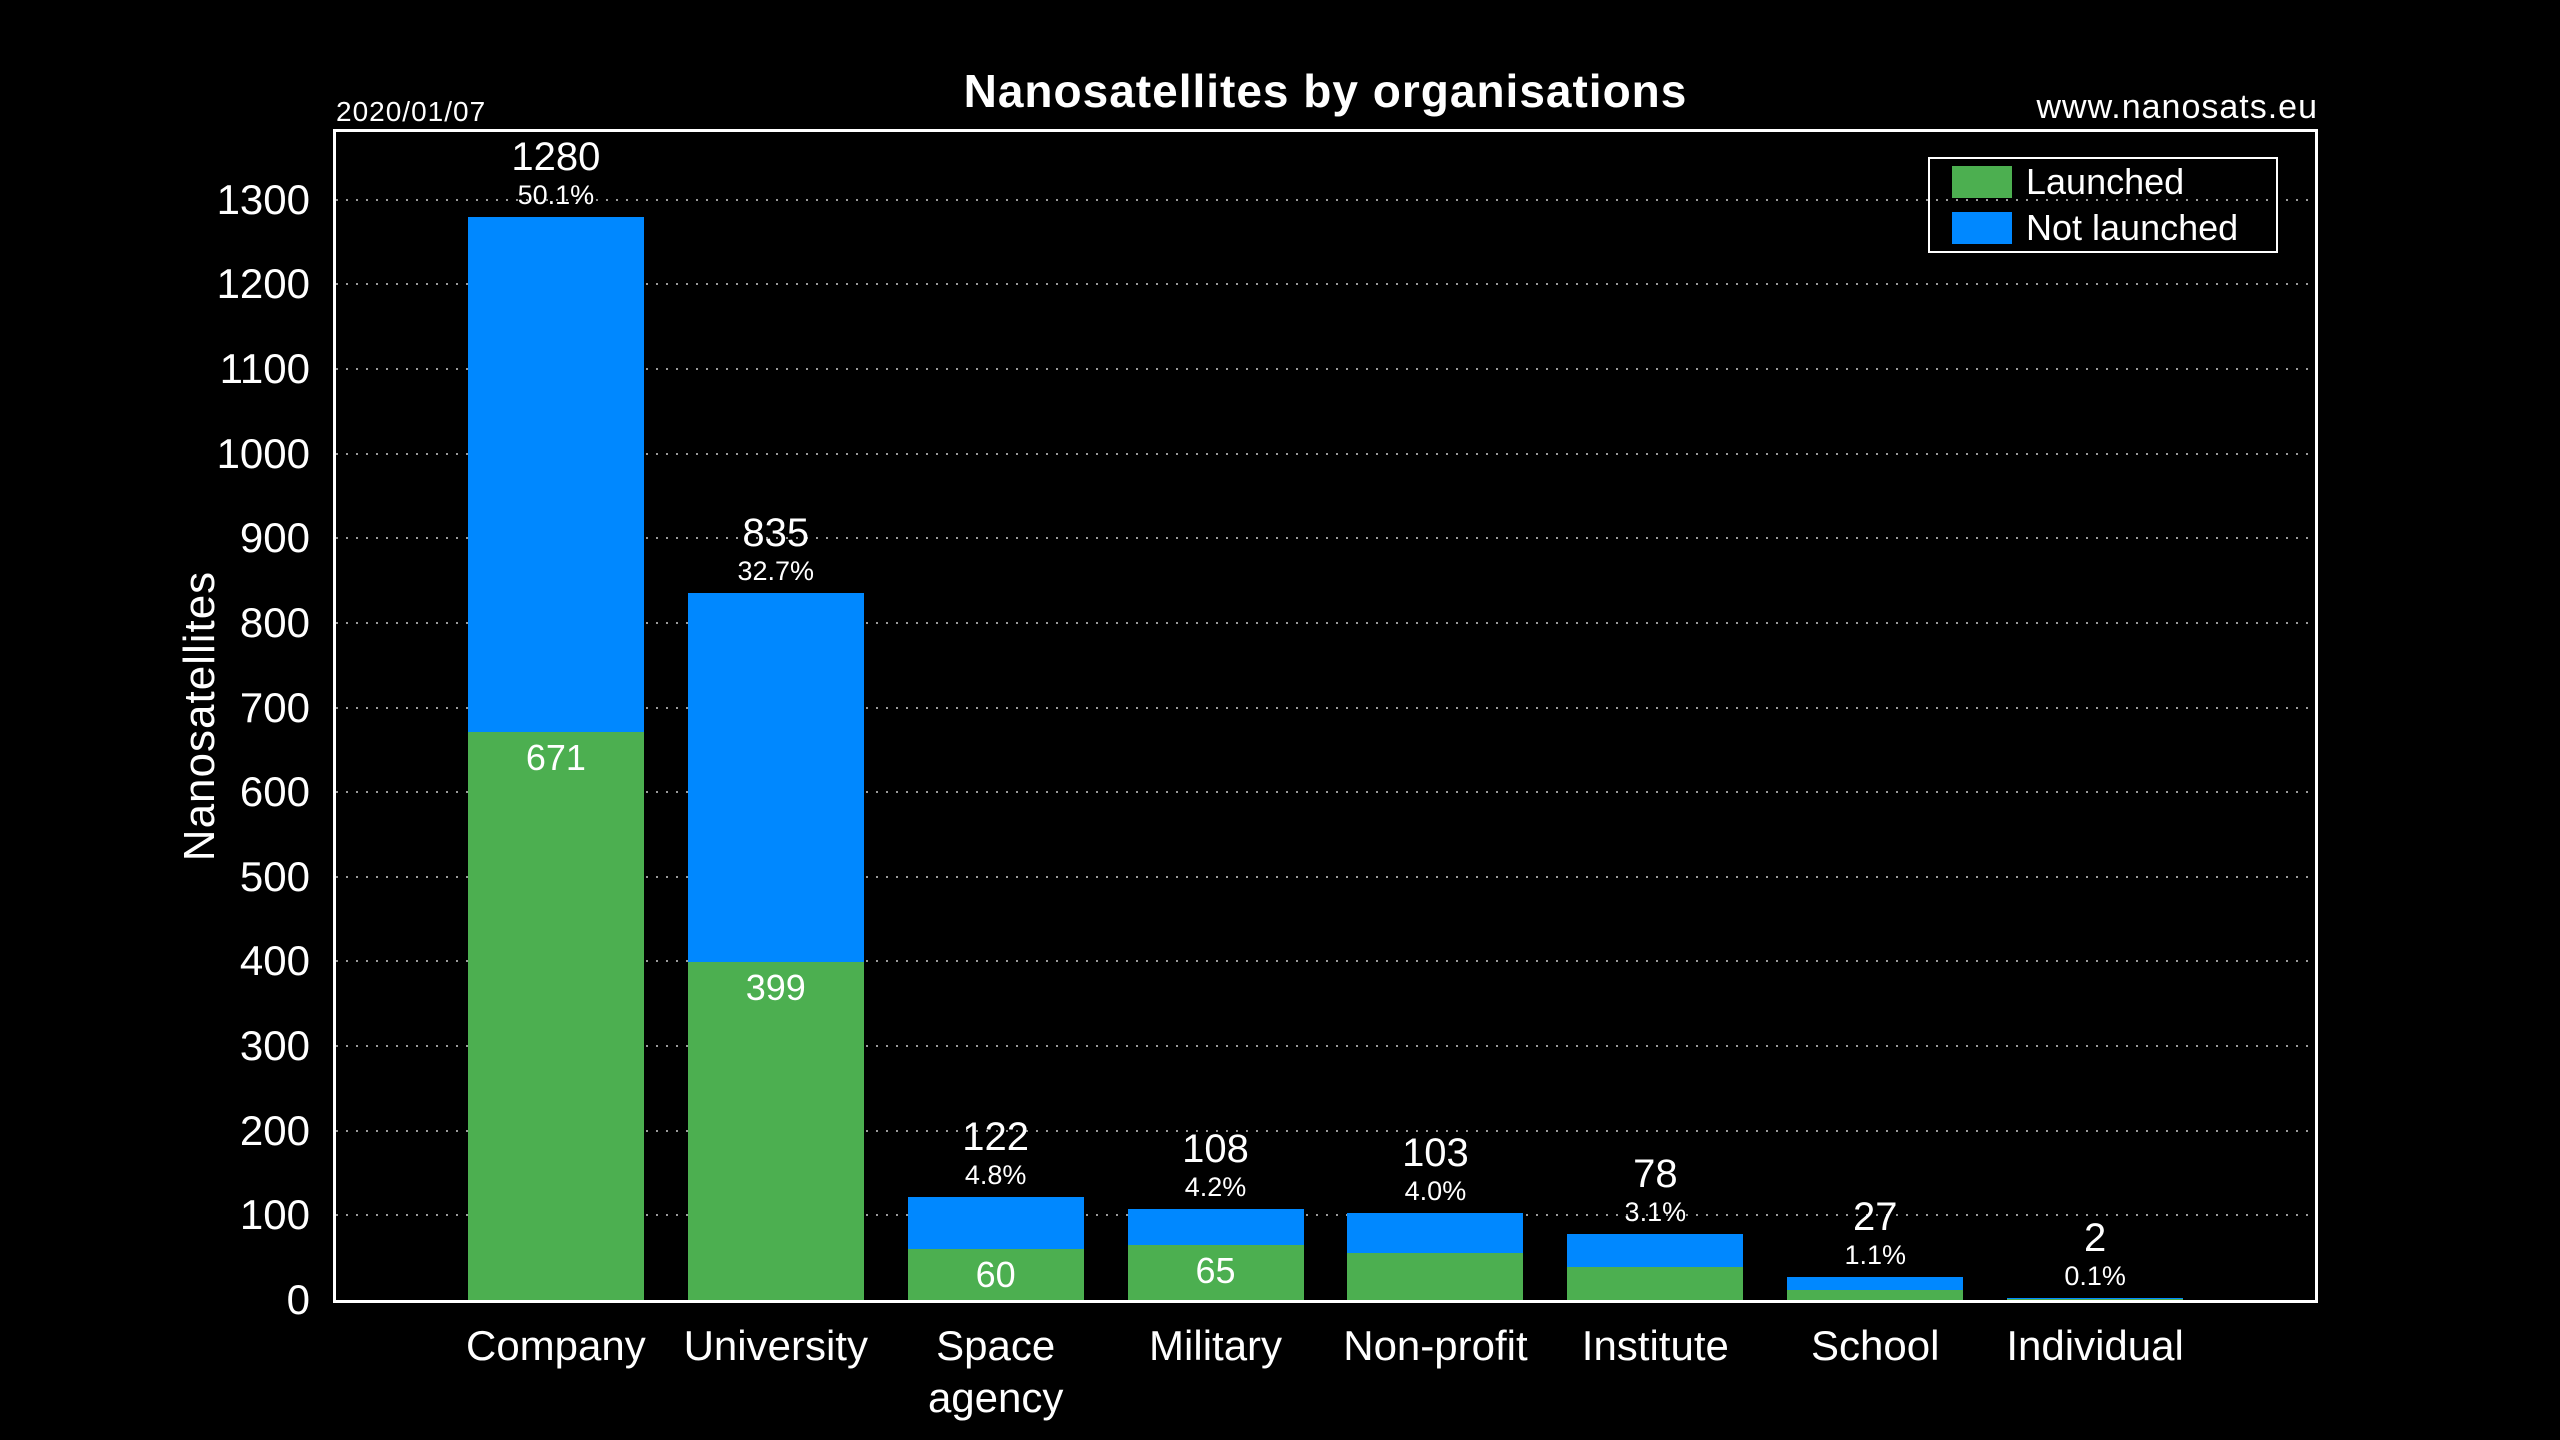 This screenshot has height=1440, width=2560. I want to click on x-category-label: Space agency, so click(995, 1371).